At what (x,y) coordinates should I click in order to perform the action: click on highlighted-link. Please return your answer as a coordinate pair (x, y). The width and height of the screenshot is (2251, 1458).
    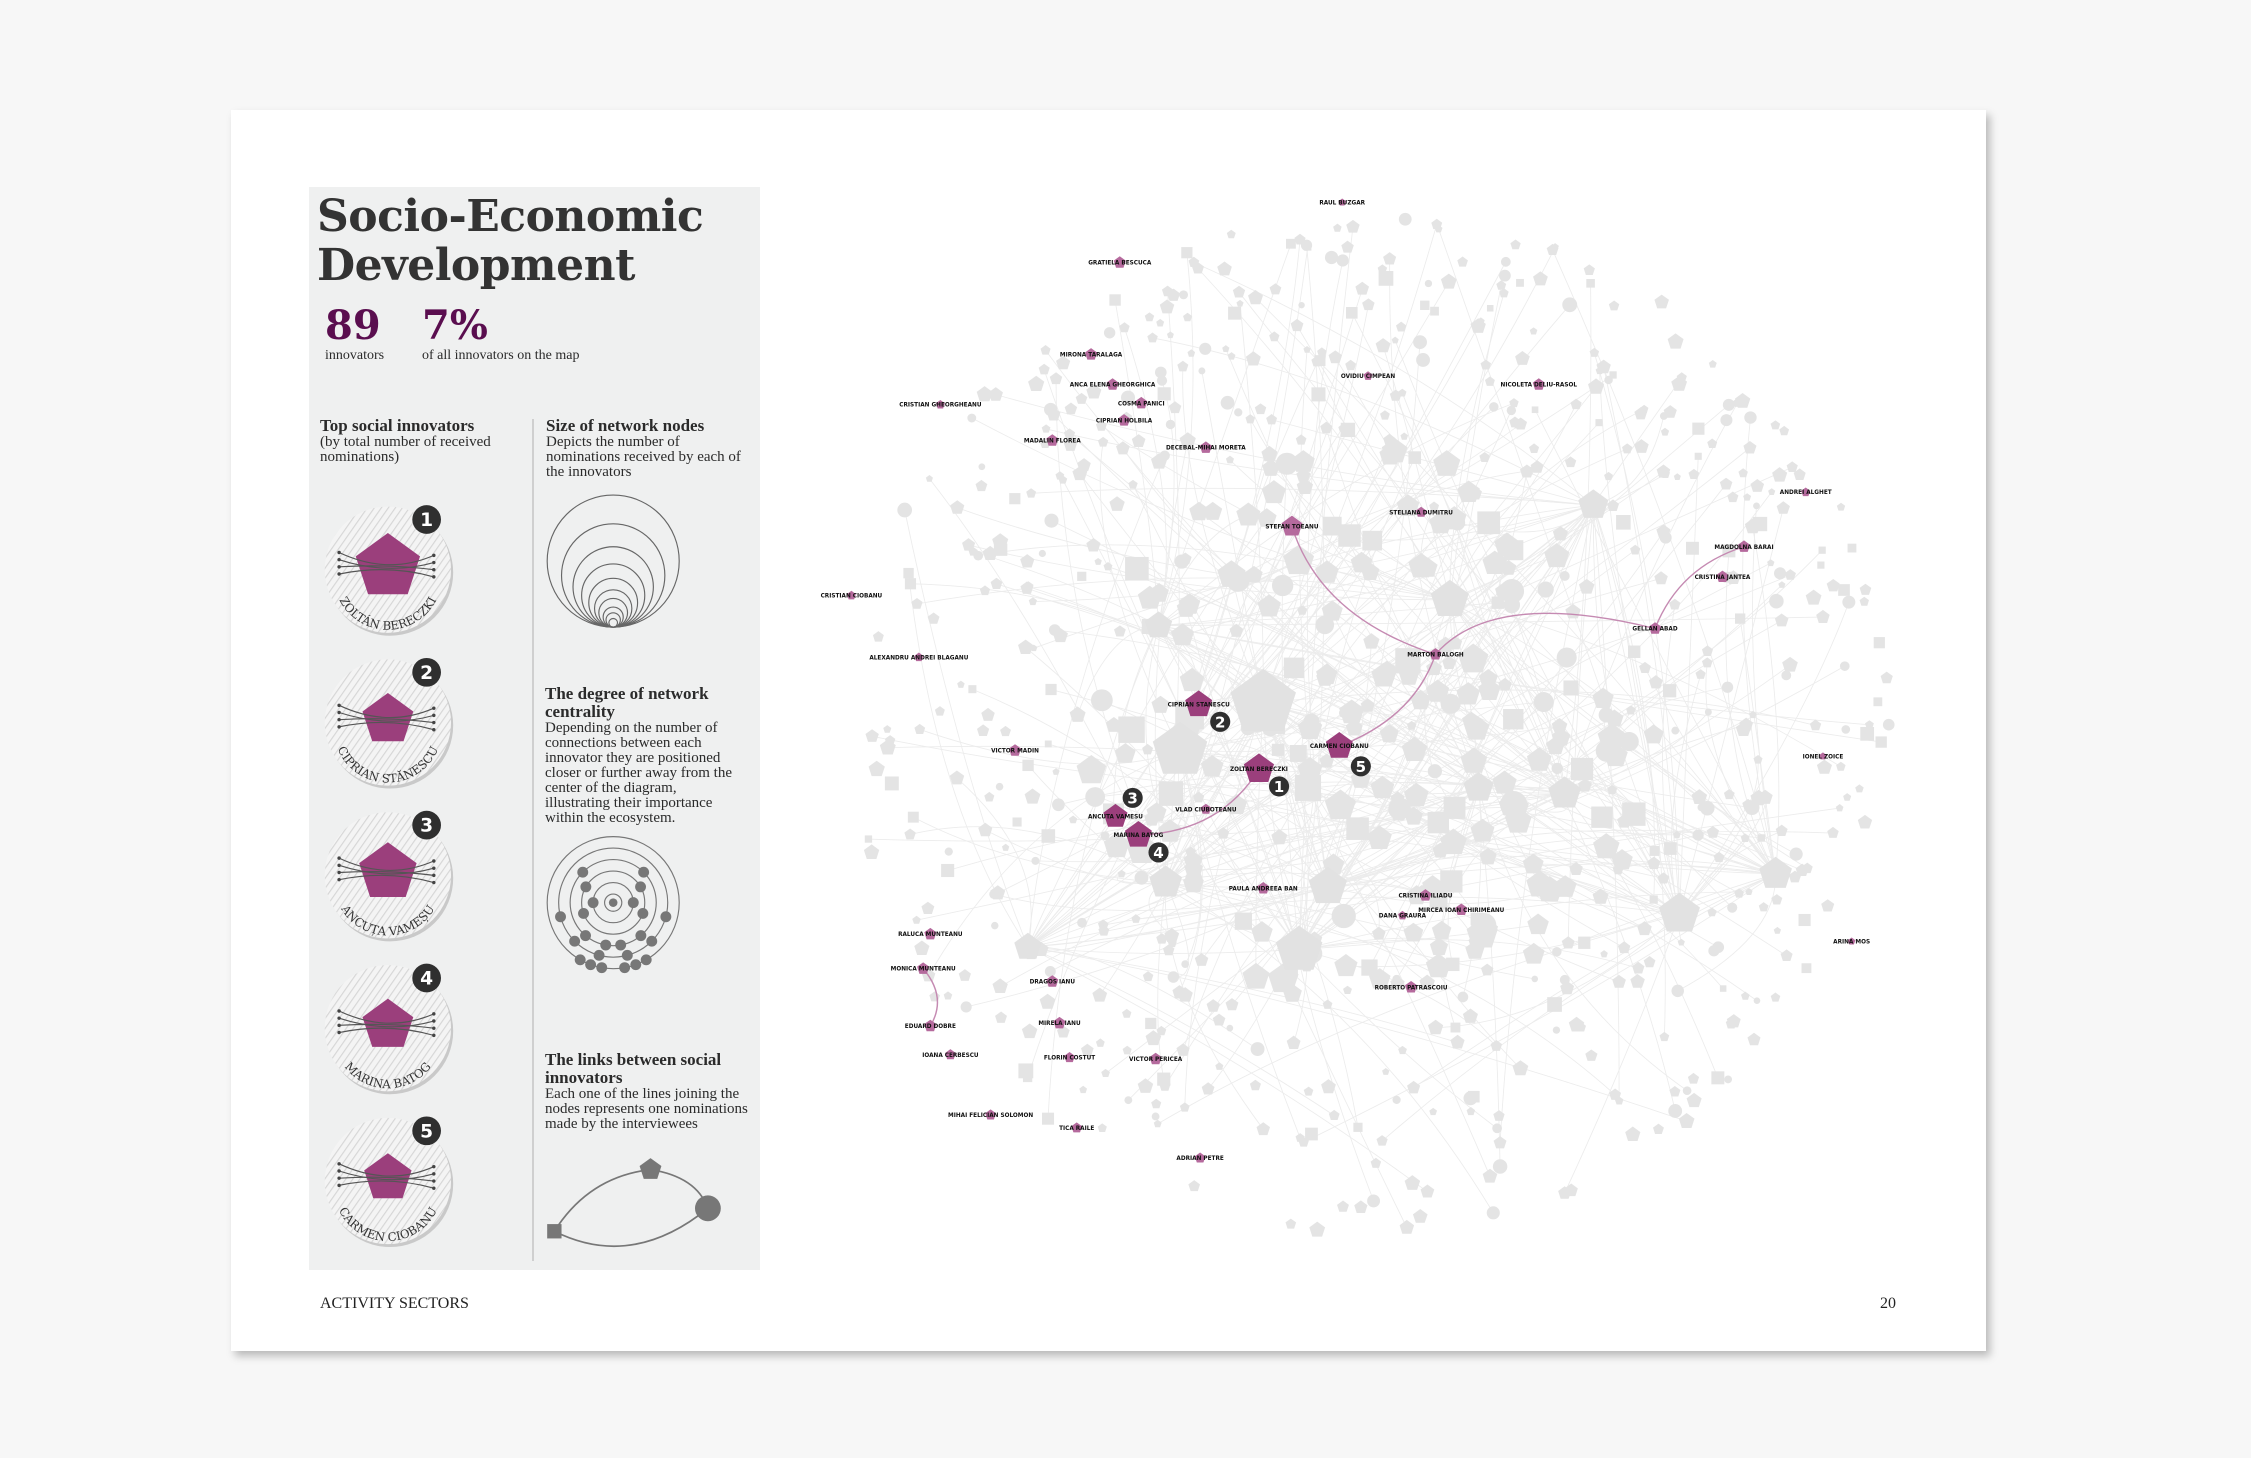
    Looking at the image, I should click on (930, 997).